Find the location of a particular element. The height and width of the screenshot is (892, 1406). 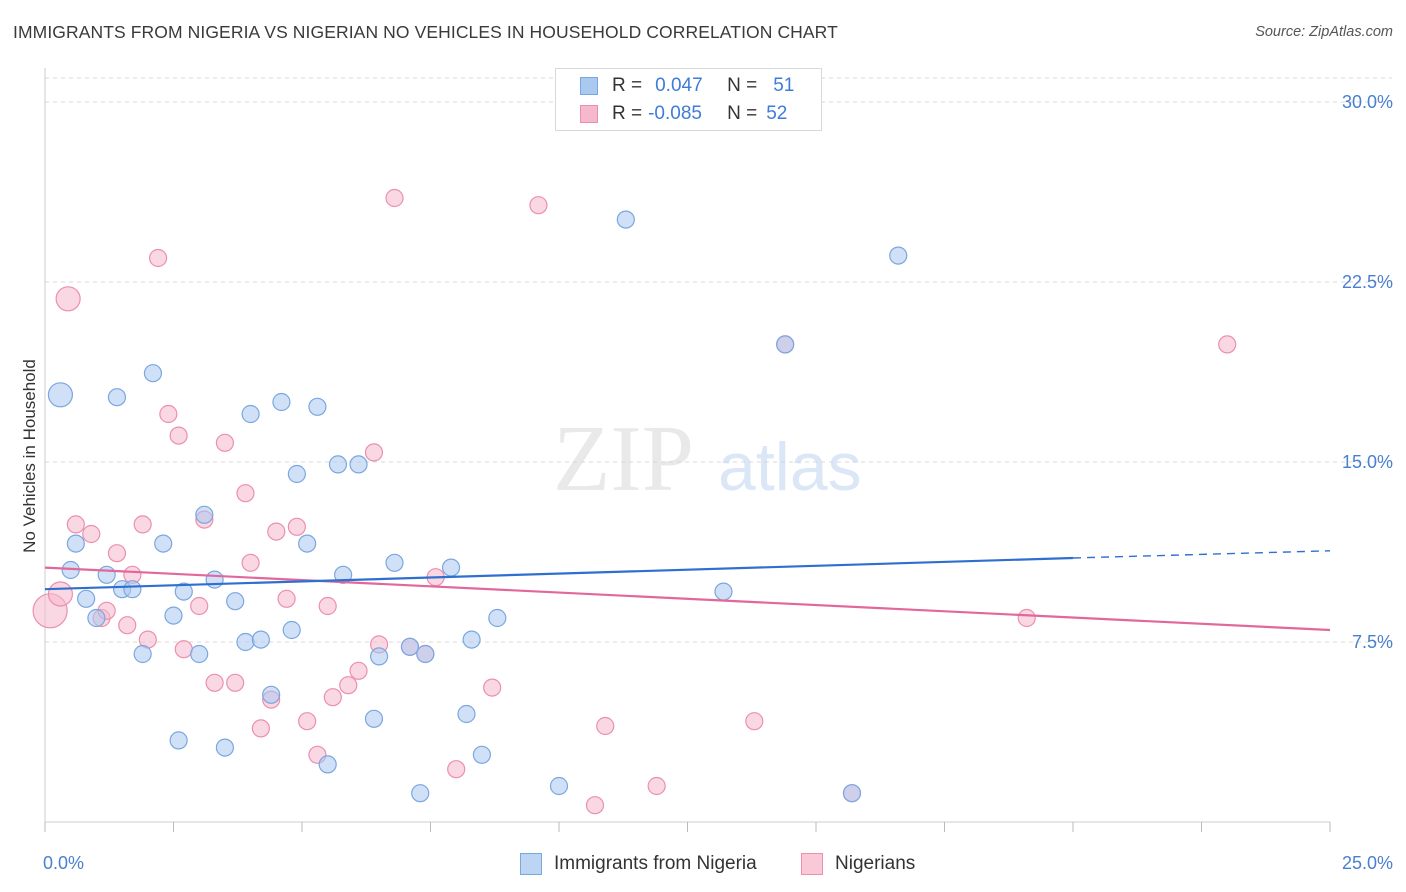

source-label: Source: ZipAtlas.com is located at coordinates (1324, 32).